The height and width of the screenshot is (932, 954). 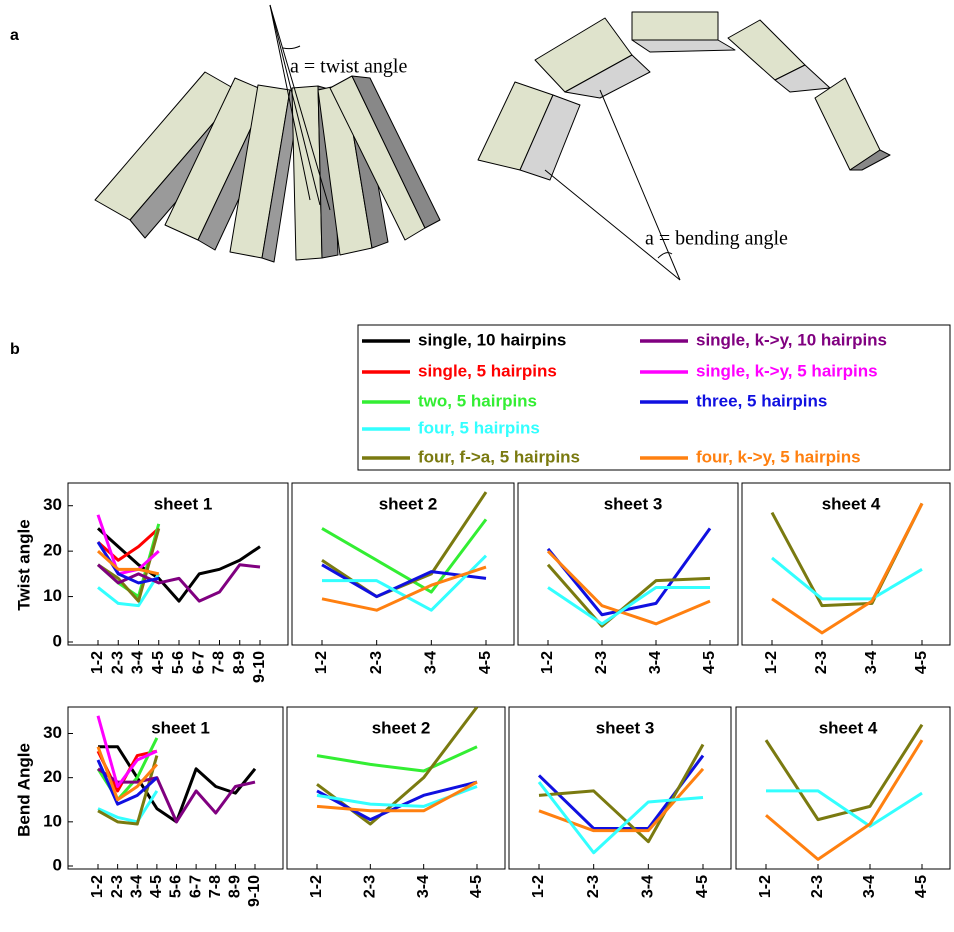 What do you see at coordinates (401, 727) in the screenshot?
I see `chart-title: sheet 2` at bounding box center [401, 727].